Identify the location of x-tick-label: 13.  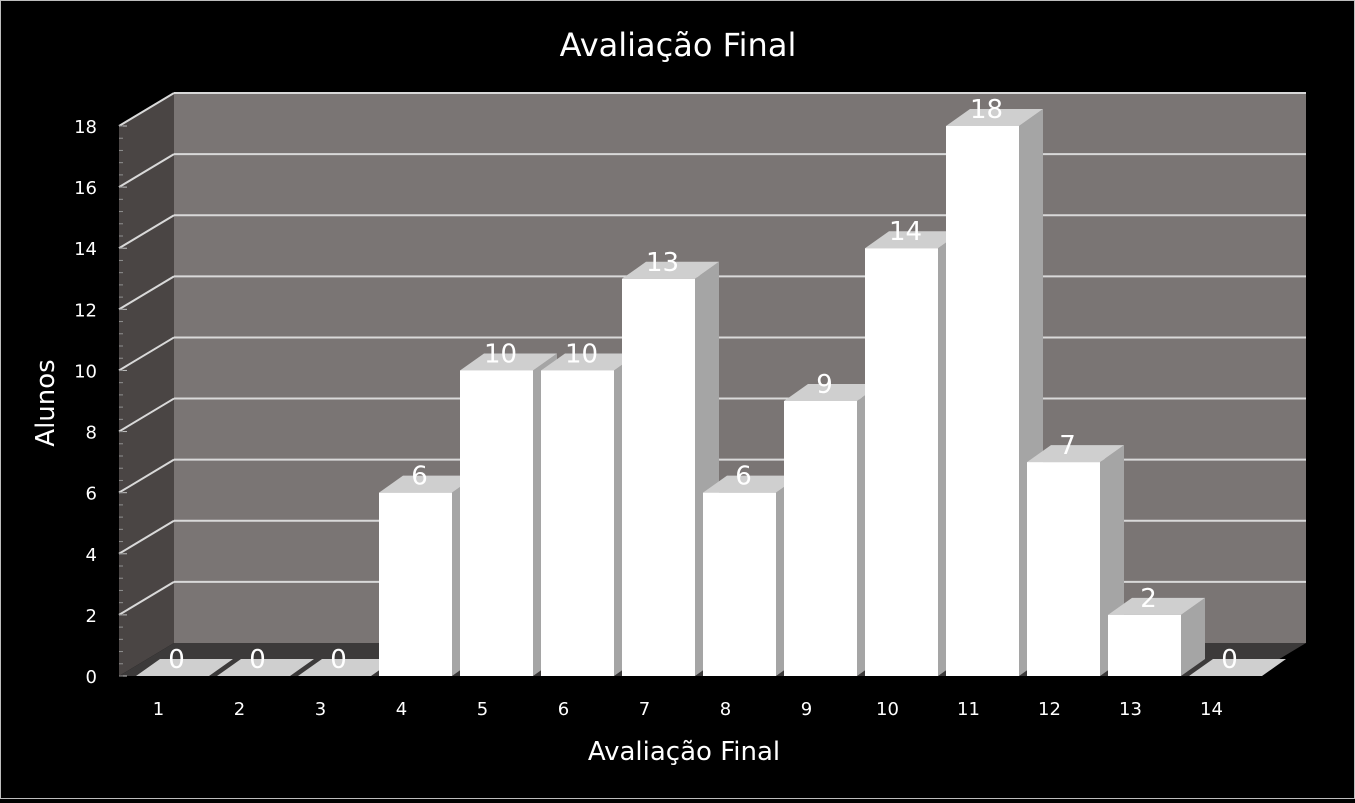
(1130, 709).